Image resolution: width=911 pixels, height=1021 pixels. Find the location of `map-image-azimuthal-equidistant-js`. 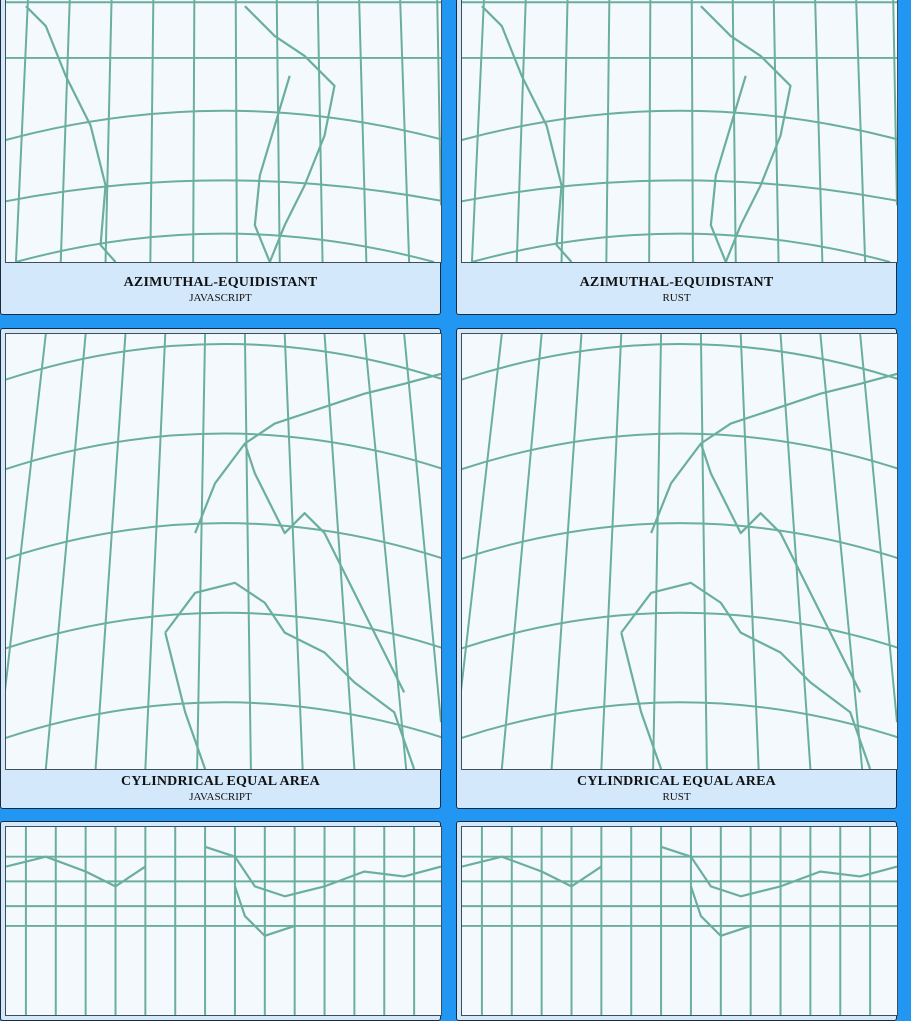

map-image-azimuthal-equidistant-js is located at coordinates (223, 131).